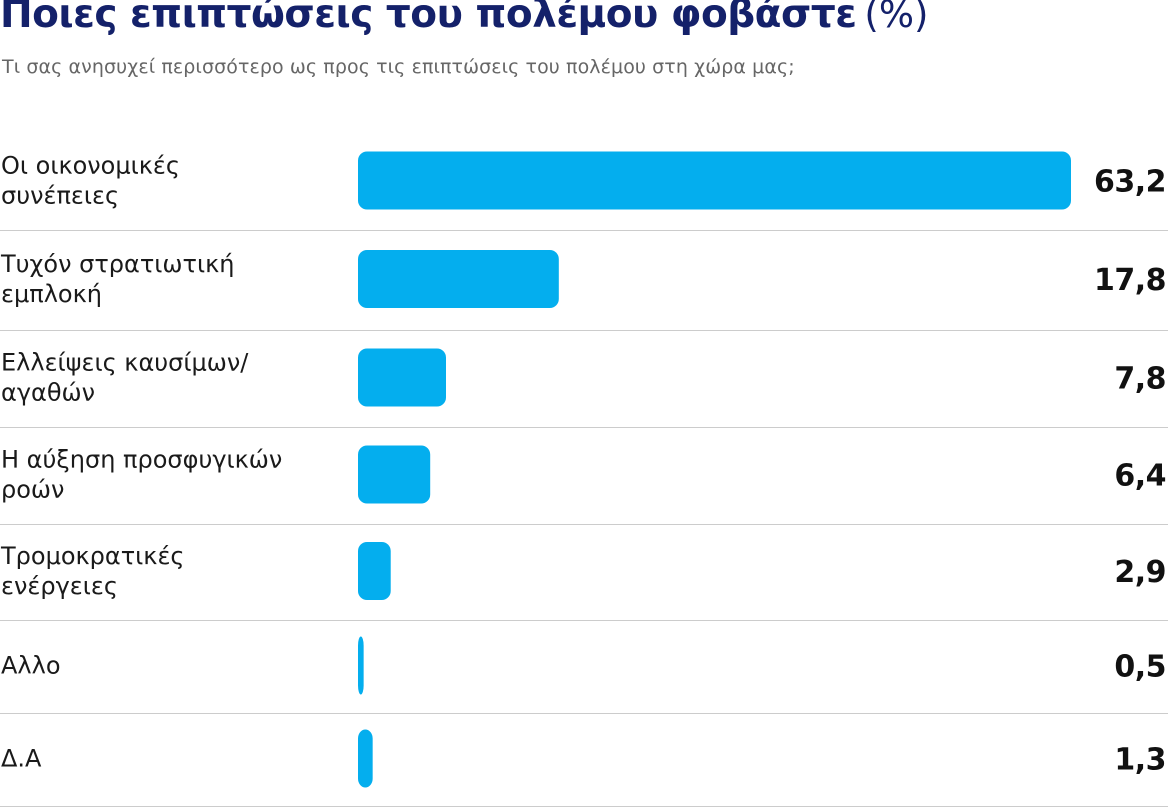 The image size is (1168, 808). I want to click on category-label: Τυχόν στρατιωτική εμπλοκή, so click(117, 279).